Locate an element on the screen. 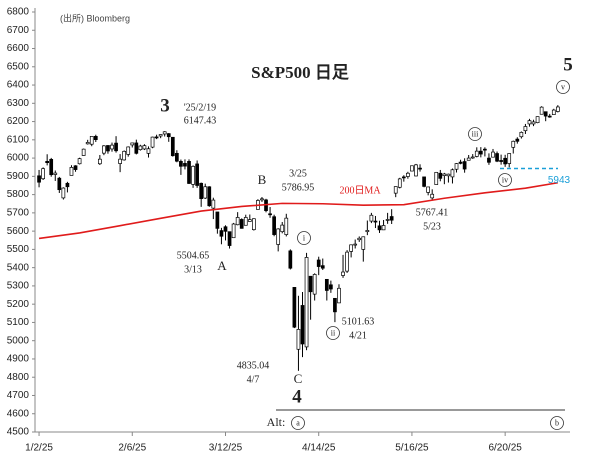 The width and height of the screenshot is (604, 464). y-tick-label: 5400 is located at coordinates (18, 267).